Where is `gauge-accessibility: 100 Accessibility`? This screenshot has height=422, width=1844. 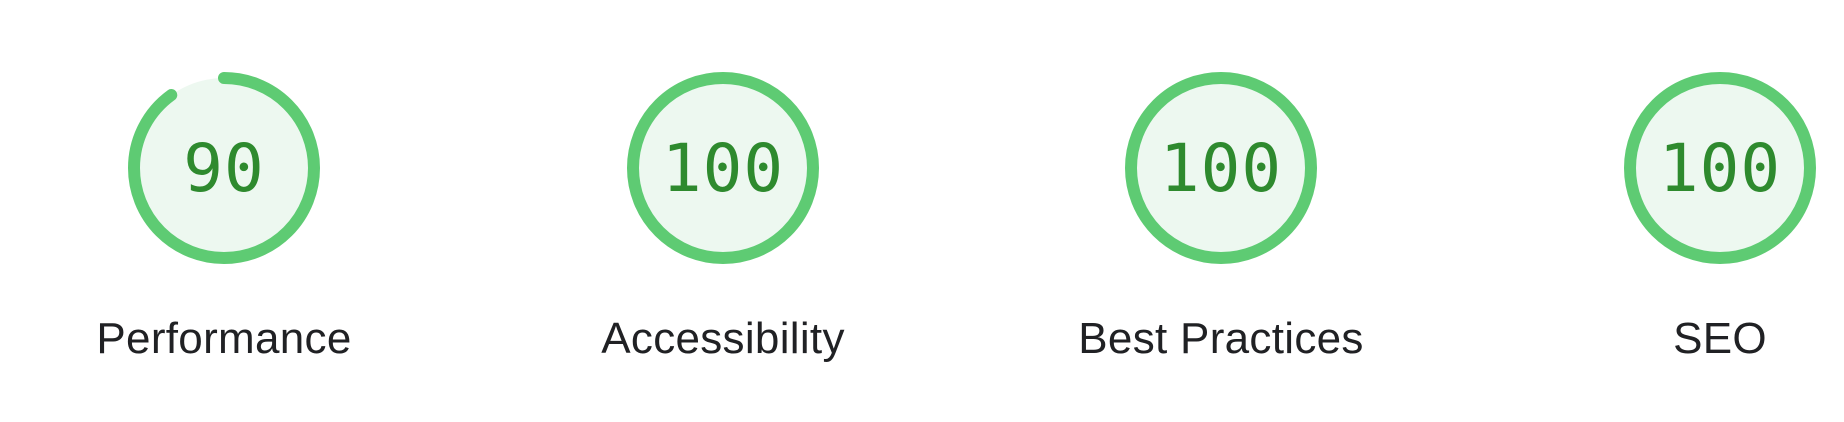
gauge-accessibility: 100 Accessibility is located at coordinates (722, 215).